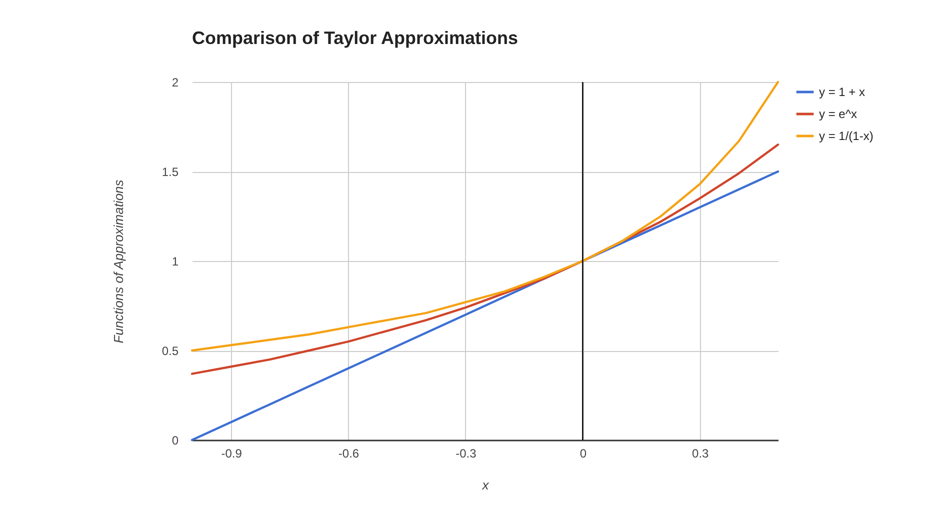 The width and height of the screenshot is (944, 525). Describe the element at coordinates (701, 453) in the screenshot. I see `x-tick-label: 0.3` at that location.